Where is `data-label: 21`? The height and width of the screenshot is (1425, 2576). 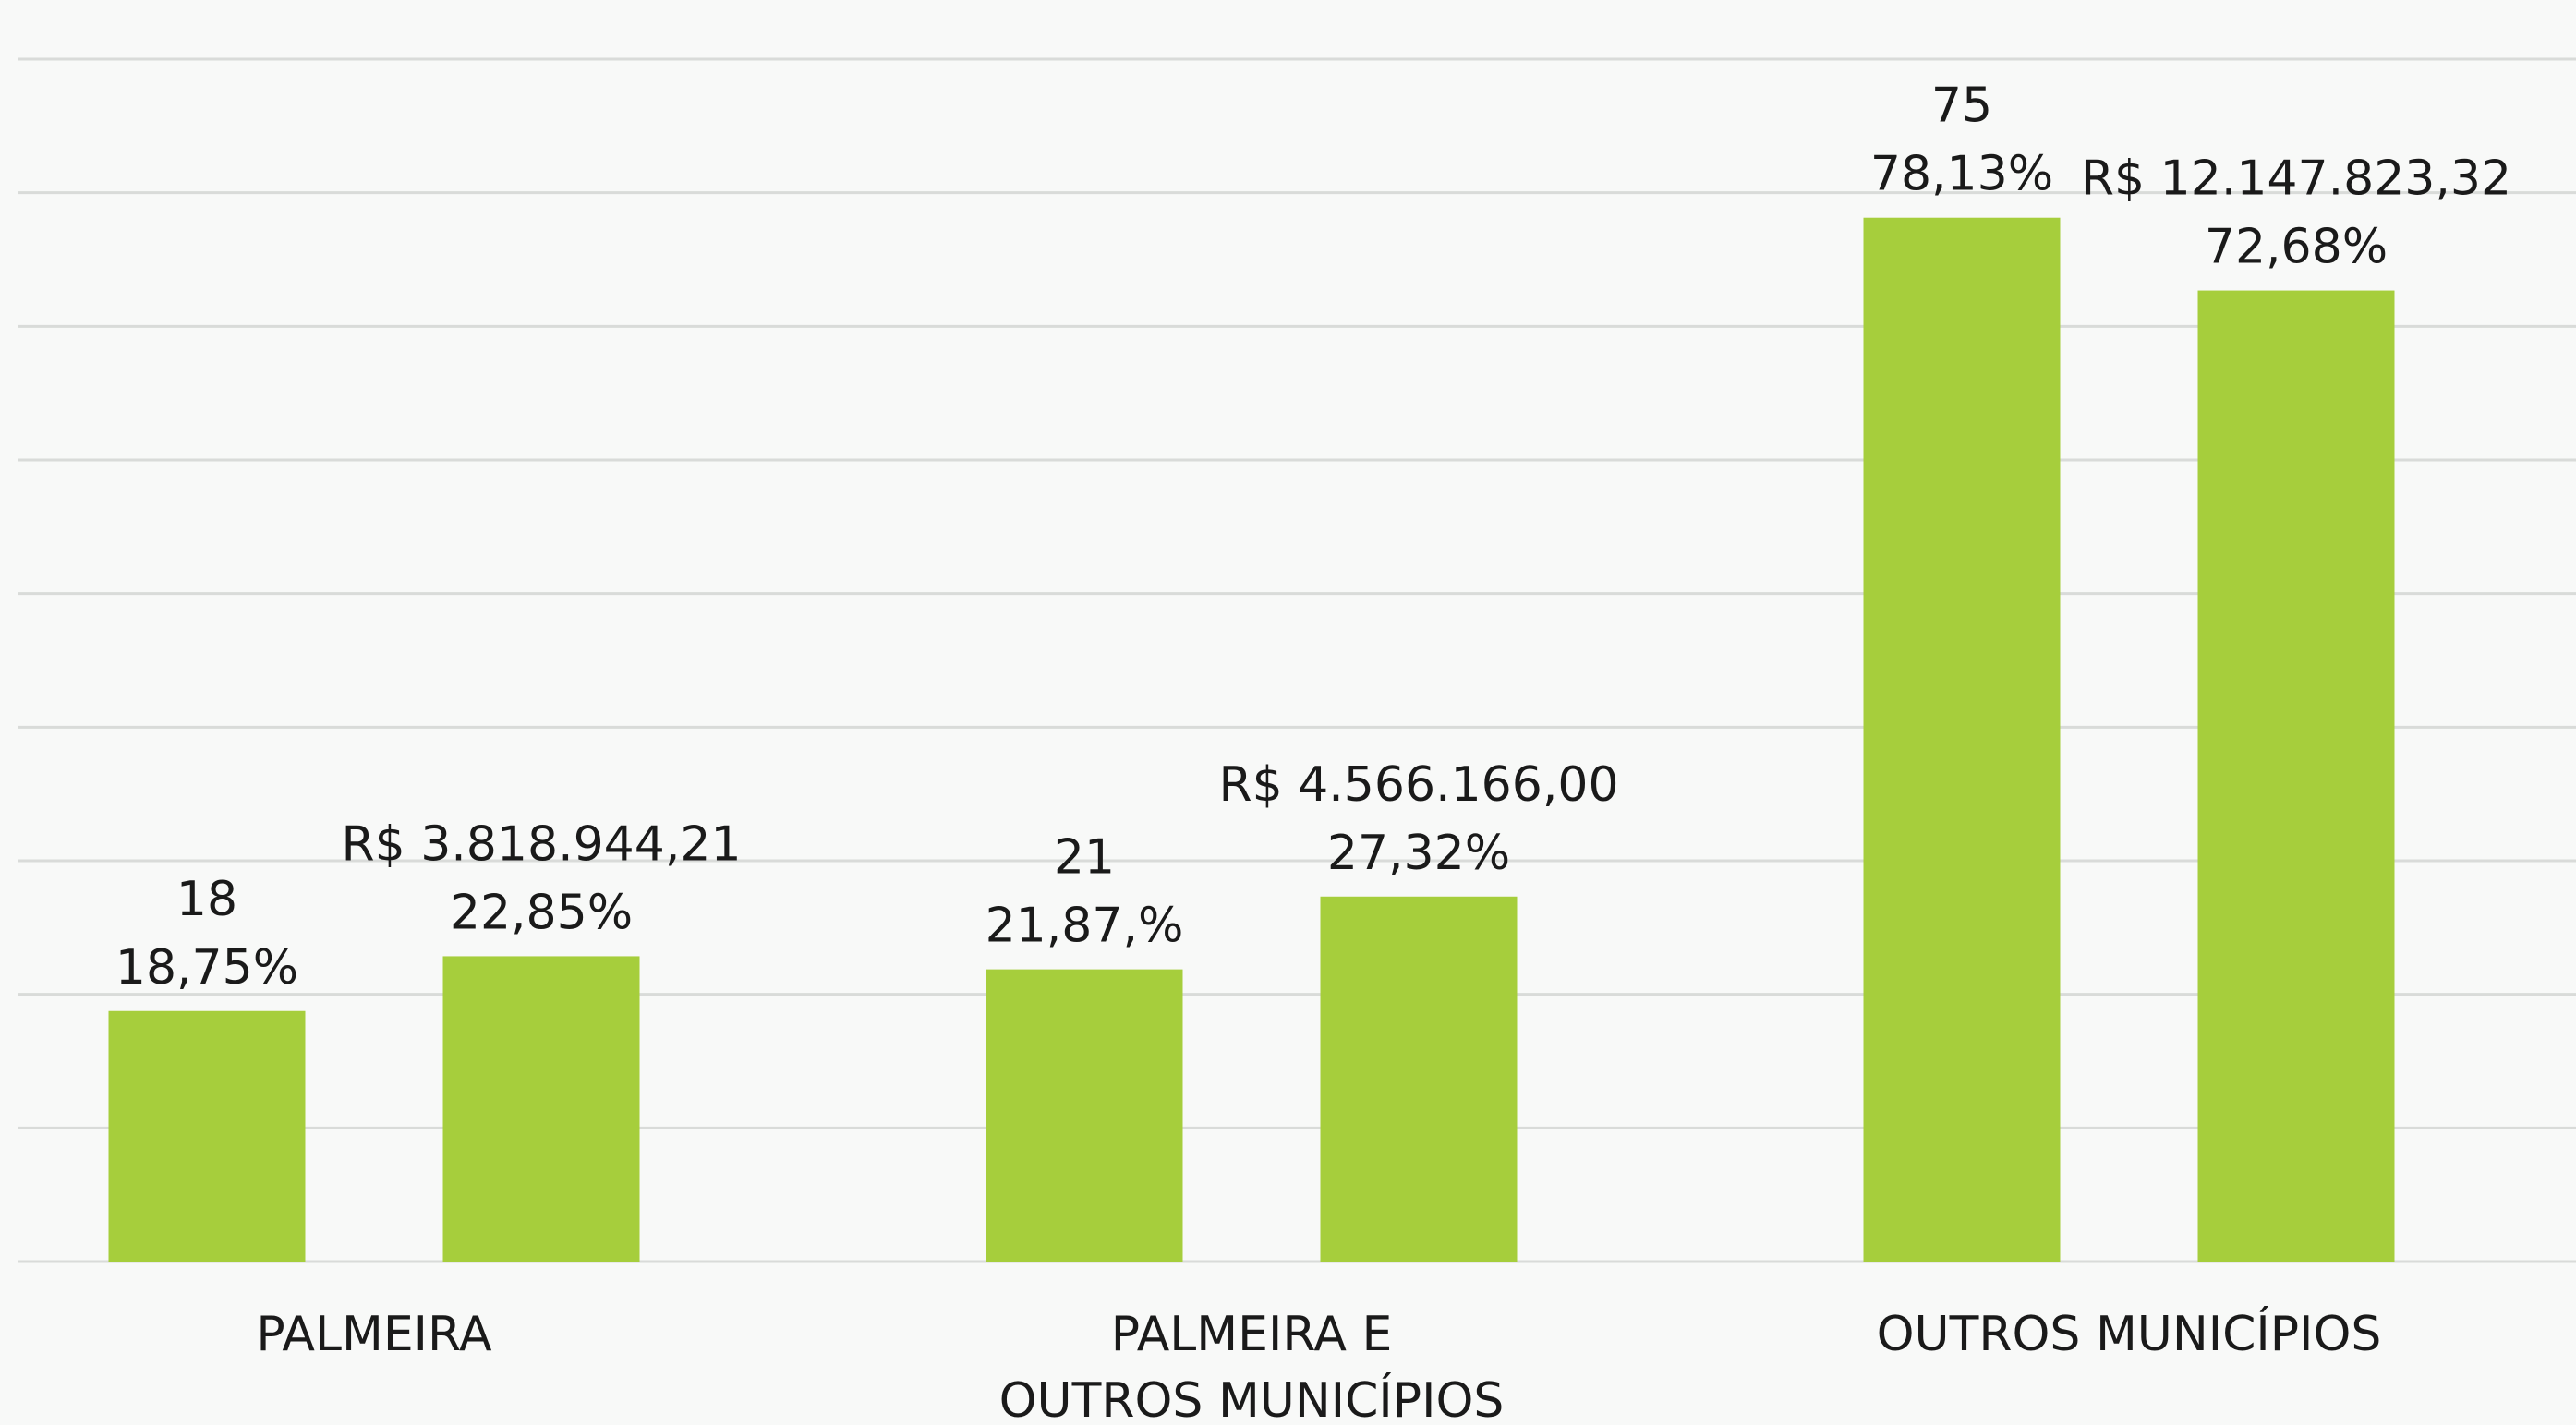 data-label: 21 is located at coordinates (1084, 858).